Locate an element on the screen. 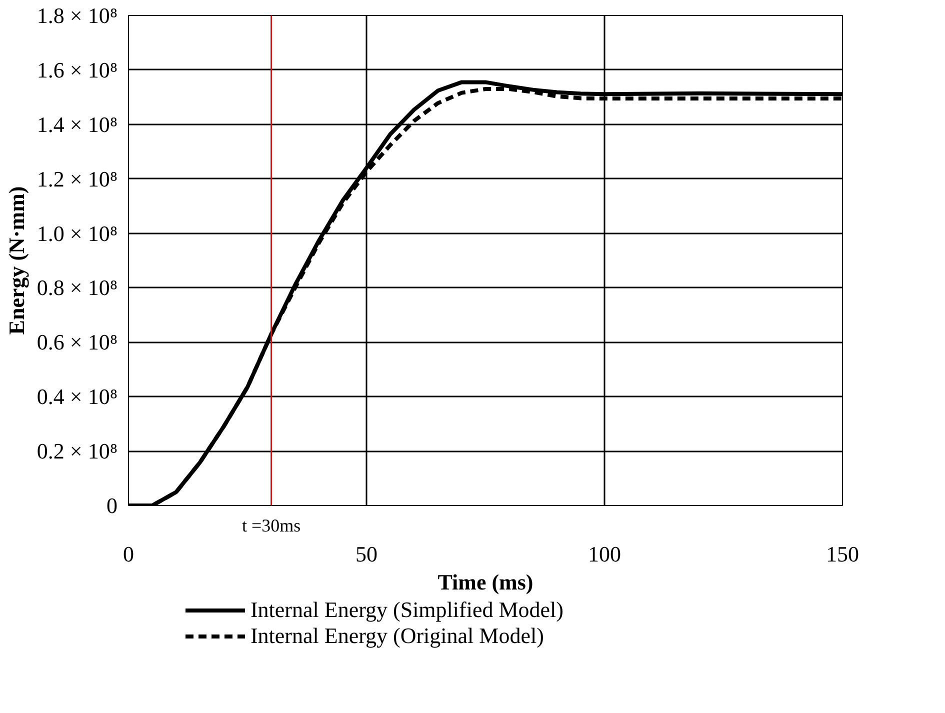  x-tick-label: 100 is located at coordinates (604, 554).